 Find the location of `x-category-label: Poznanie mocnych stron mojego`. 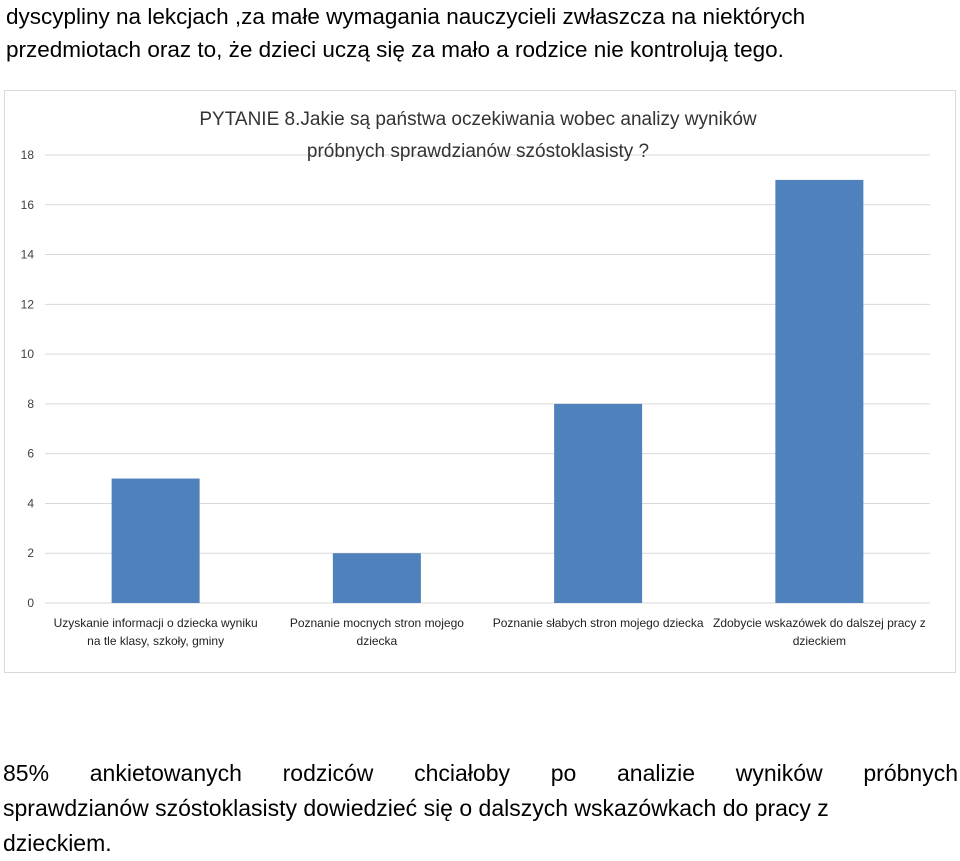

x-category-label: Poznanie mocnych stron mojego is located at coordinates (377, 623).